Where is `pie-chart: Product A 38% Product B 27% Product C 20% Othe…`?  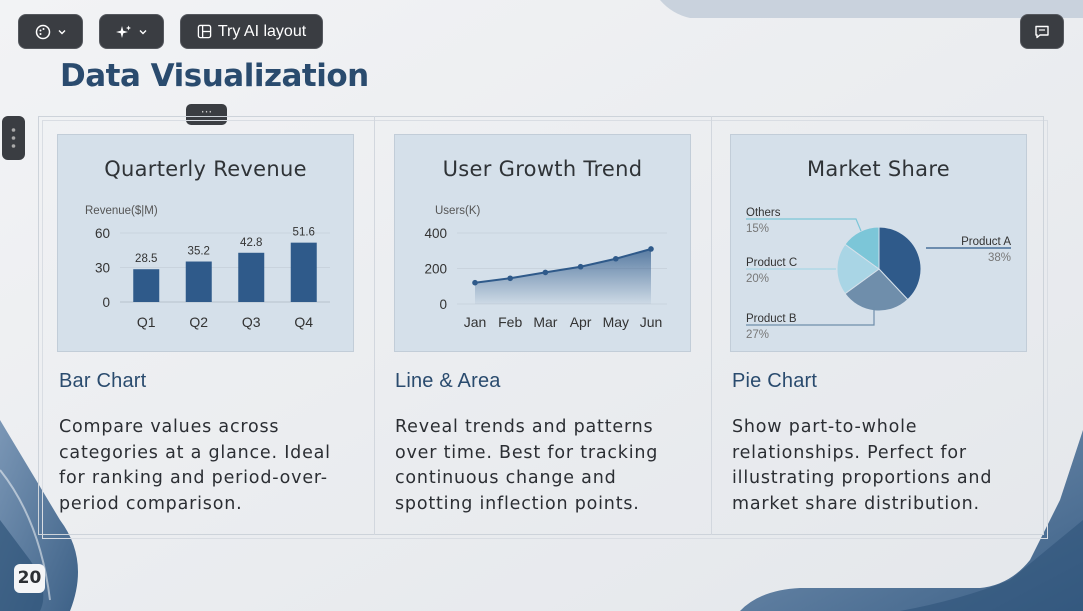
pie-chart: Product A 38% Product B 27% Product C 20% Othe… is located at coordinates (878, 274).